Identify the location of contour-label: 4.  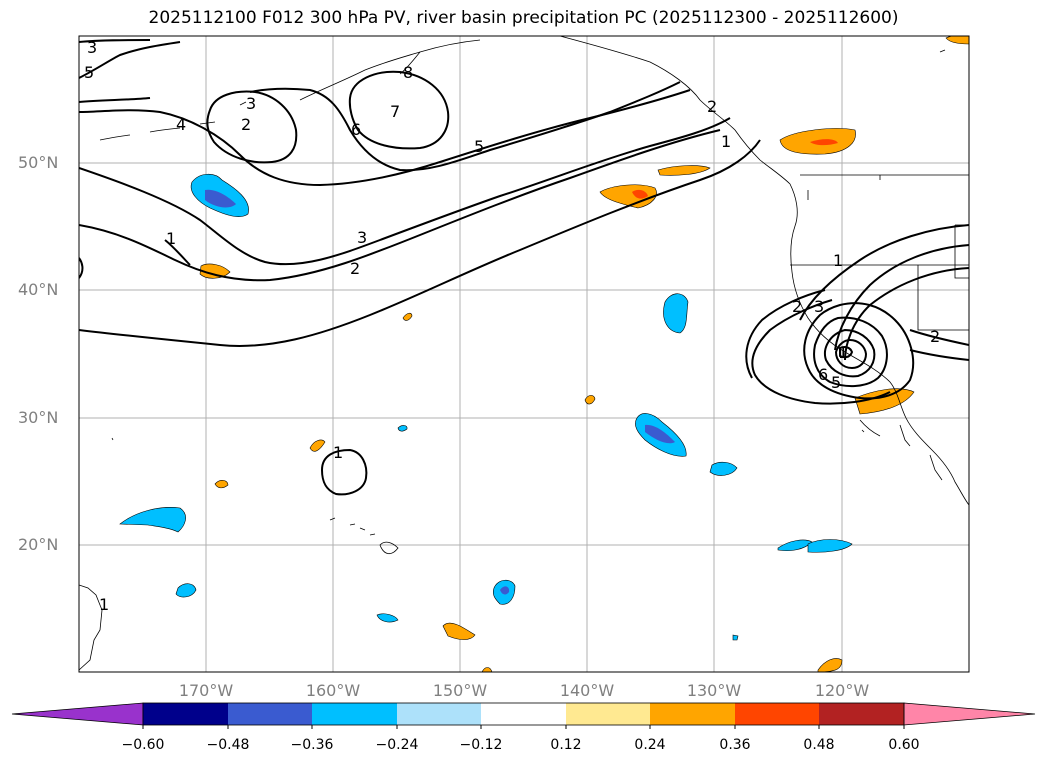
(181, 124).